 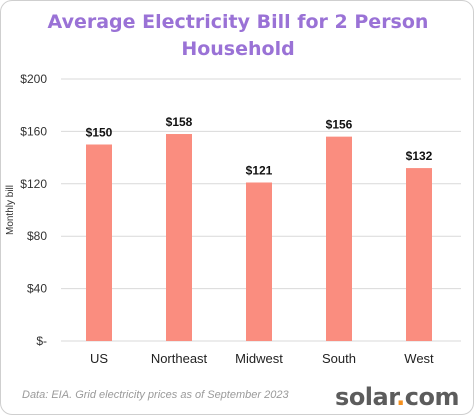 What do you see at coordinates (339, 125) in the screenshot?
I see `data-label: $156` at bounding box center [339, 125].